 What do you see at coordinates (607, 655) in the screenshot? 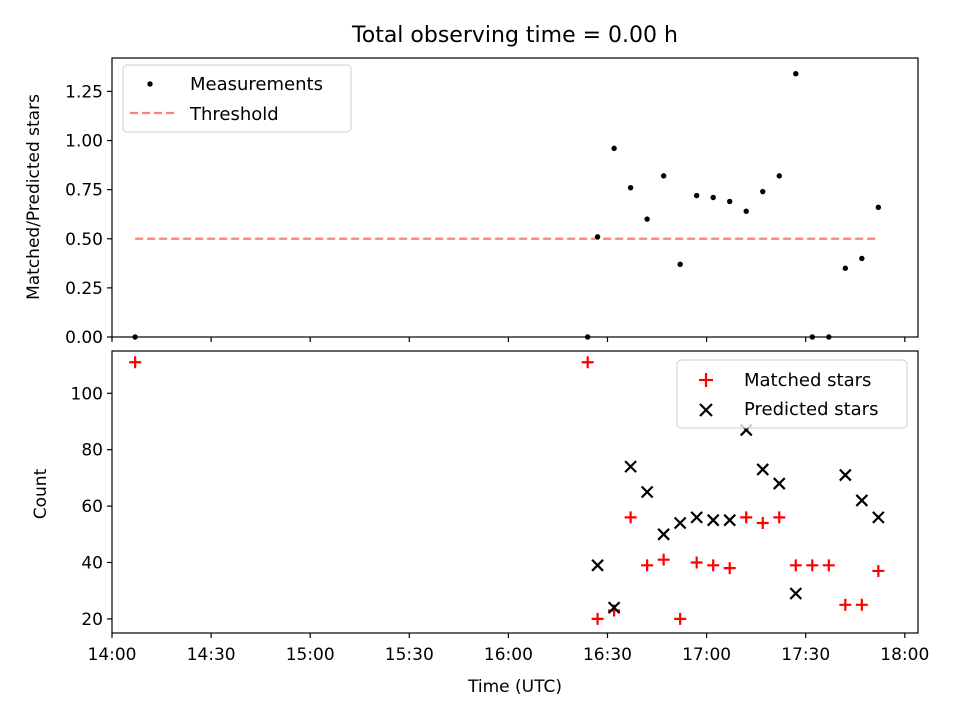
I see `x-tick-label: 16:30` at bounding box center [607, 655].